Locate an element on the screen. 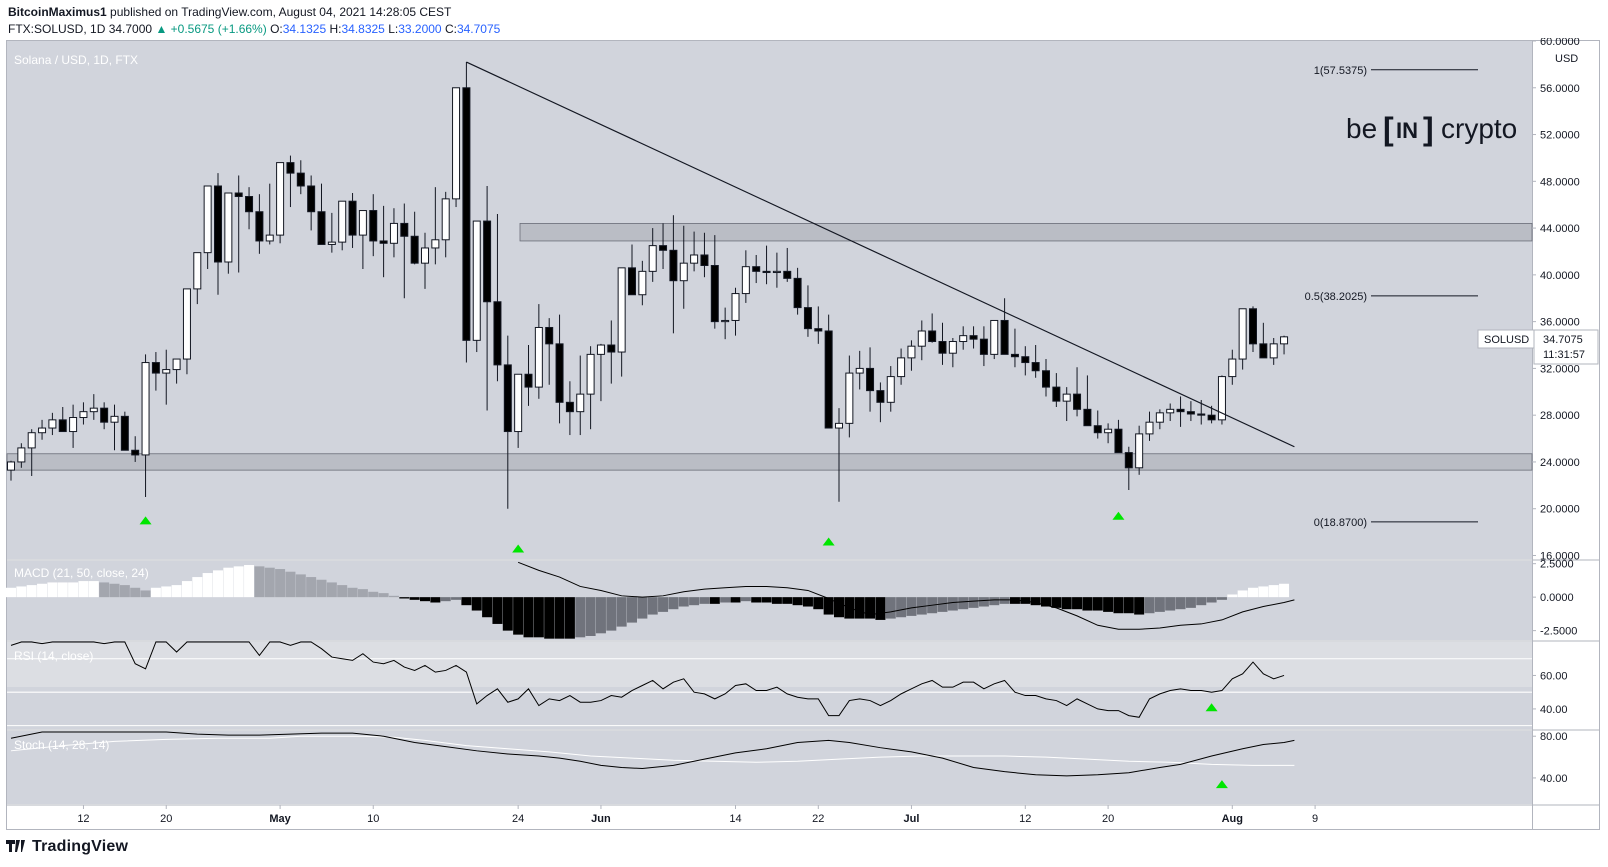 The height and width of the screenshot is (867, 1608). stoch-pane-background is located at coordinates (769, 767).